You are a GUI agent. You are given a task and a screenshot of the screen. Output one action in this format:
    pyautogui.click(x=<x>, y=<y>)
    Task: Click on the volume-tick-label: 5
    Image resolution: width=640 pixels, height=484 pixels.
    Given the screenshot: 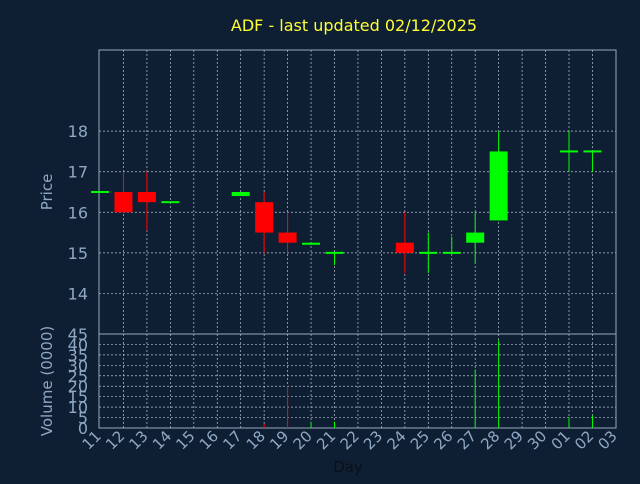 What is the action you would take?
    pyautogui.click(x=83, y=418)
    